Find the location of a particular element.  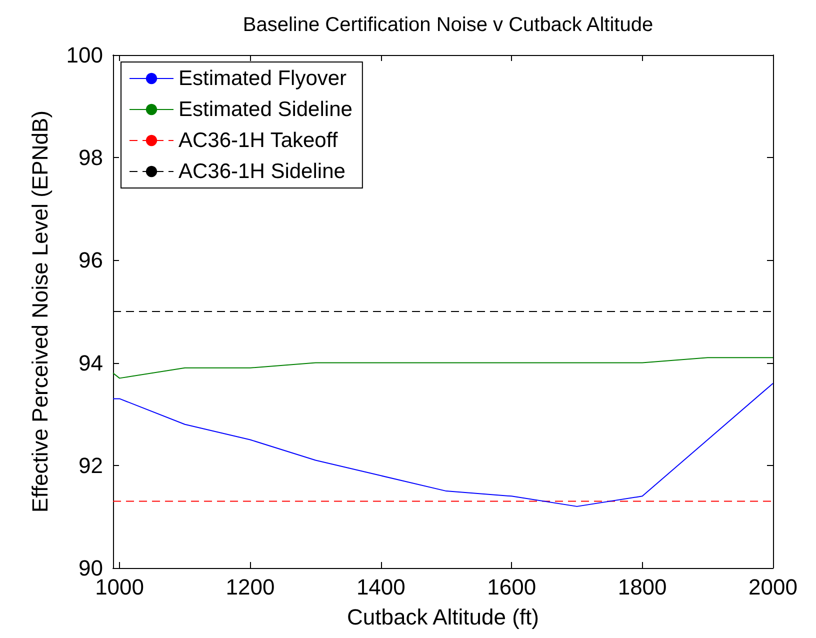

legend-label: AC36-1H Sideline is located at coordinates (262, 171).